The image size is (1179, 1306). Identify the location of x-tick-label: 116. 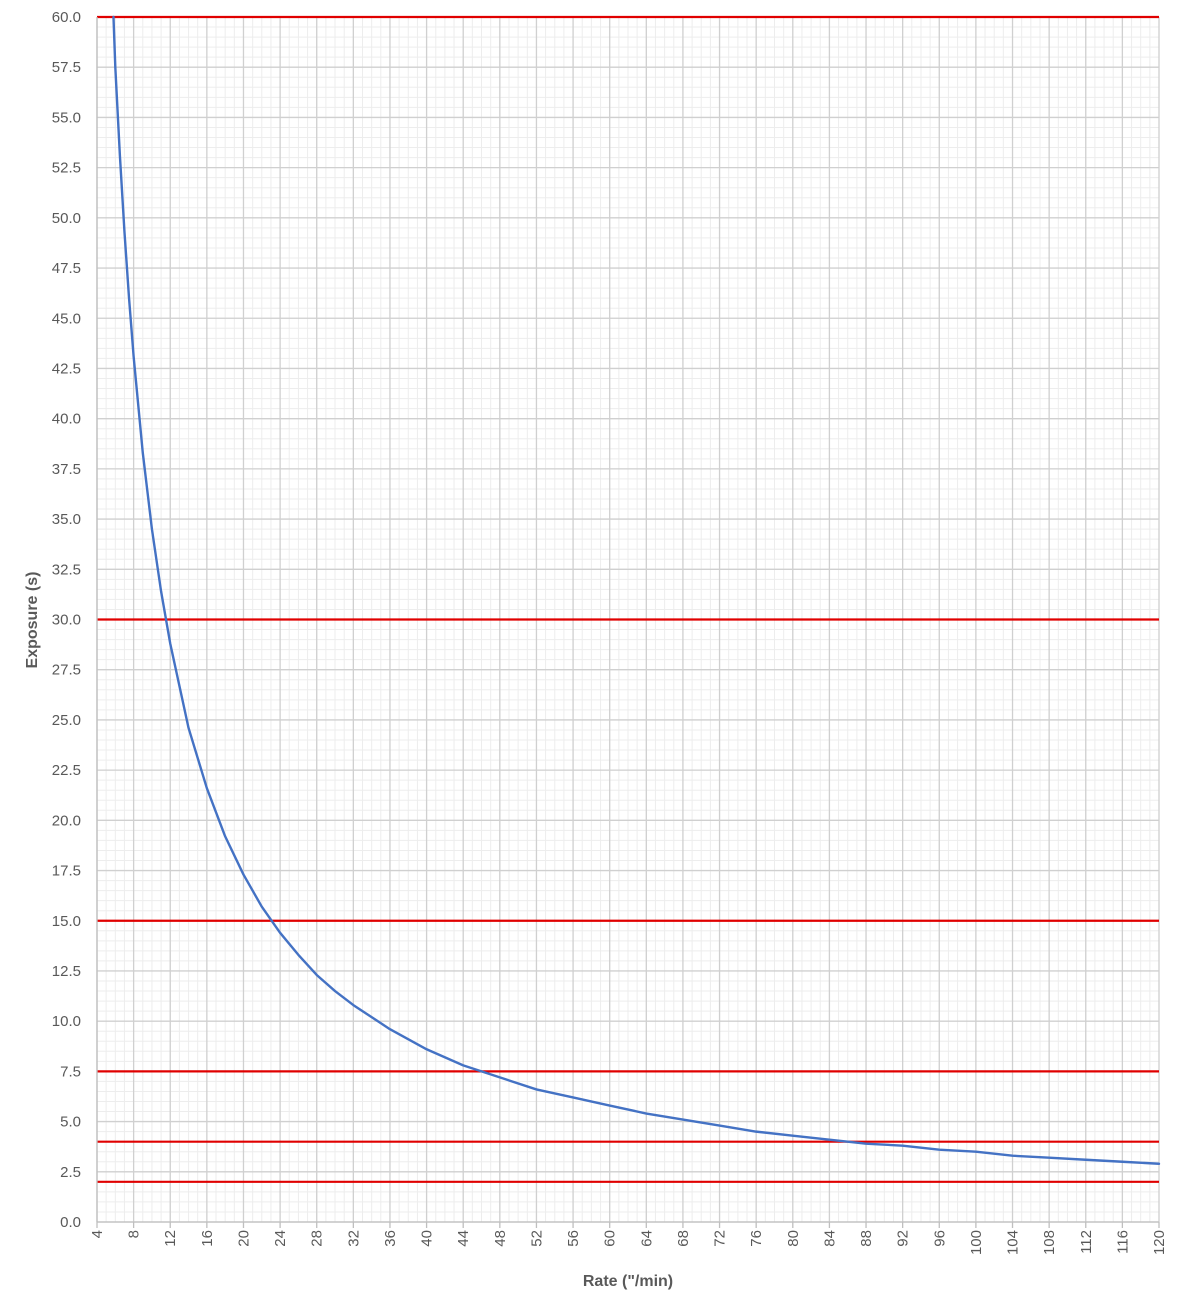
(1122, 1242).